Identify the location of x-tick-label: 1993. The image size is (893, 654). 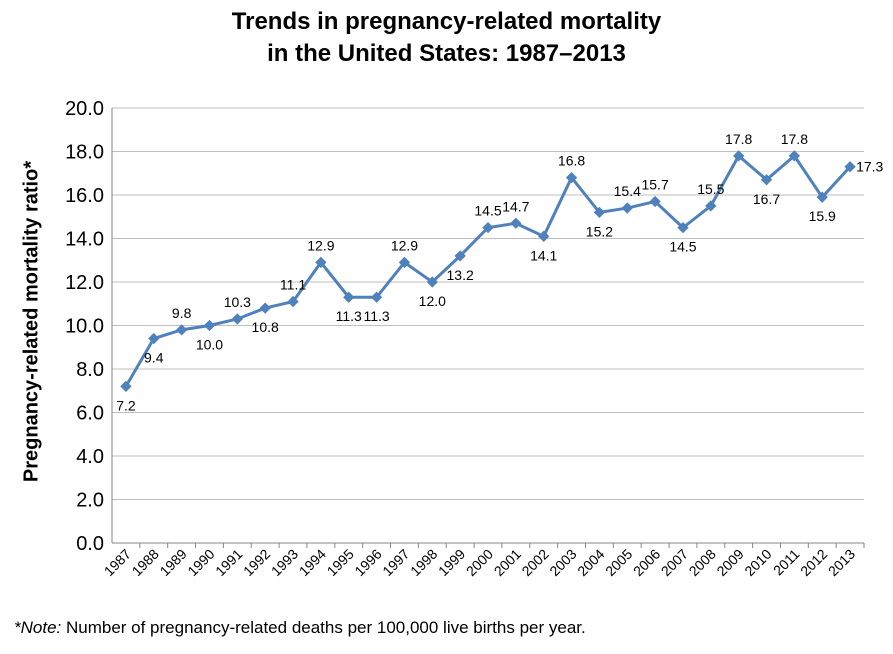
(284, 562).